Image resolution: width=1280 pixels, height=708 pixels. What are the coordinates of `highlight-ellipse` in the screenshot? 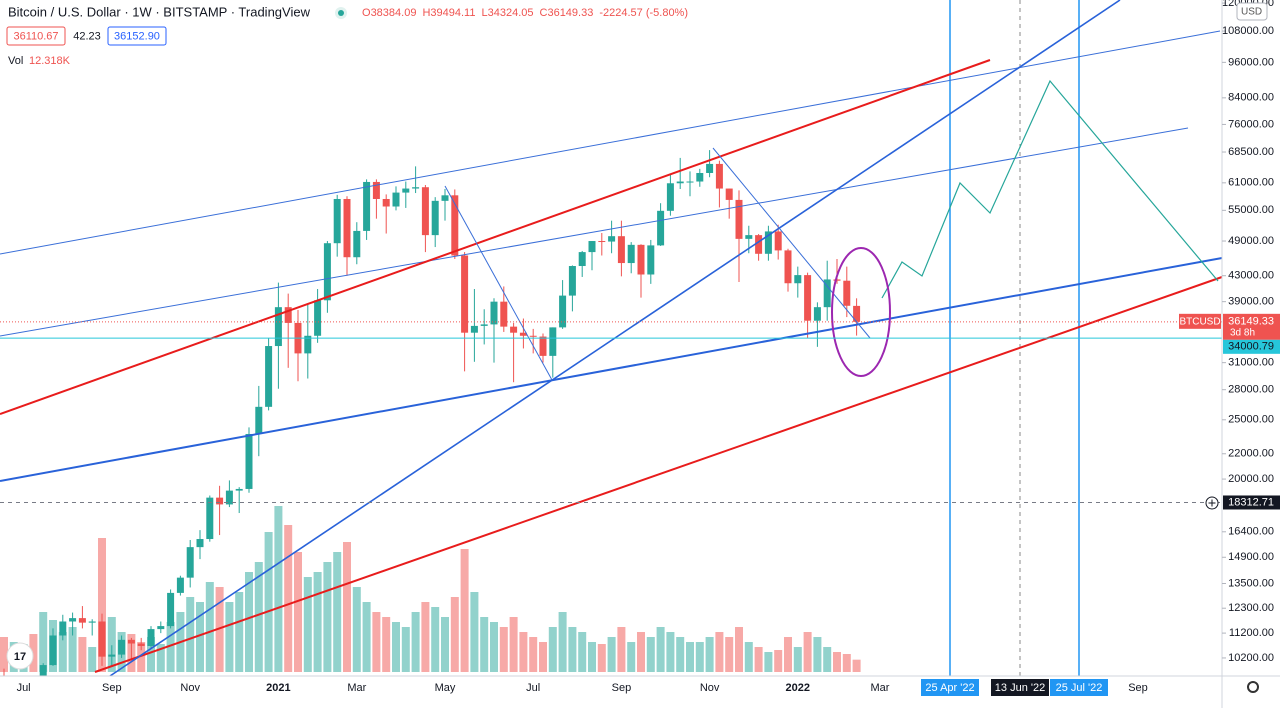 It's located at (861, 312).